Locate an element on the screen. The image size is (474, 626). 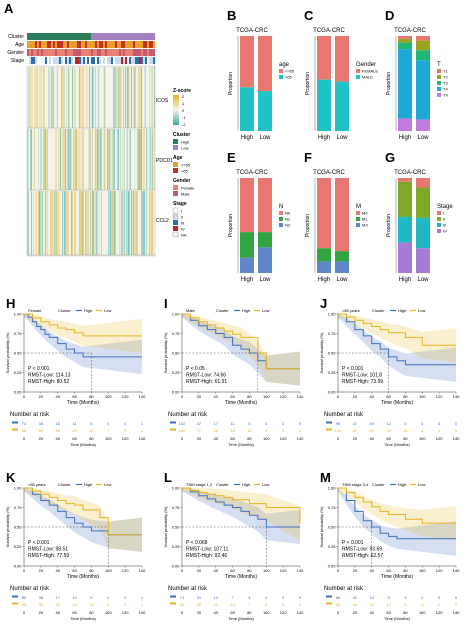
risk-x-tick: 120 is located at coordinates (125, 612).